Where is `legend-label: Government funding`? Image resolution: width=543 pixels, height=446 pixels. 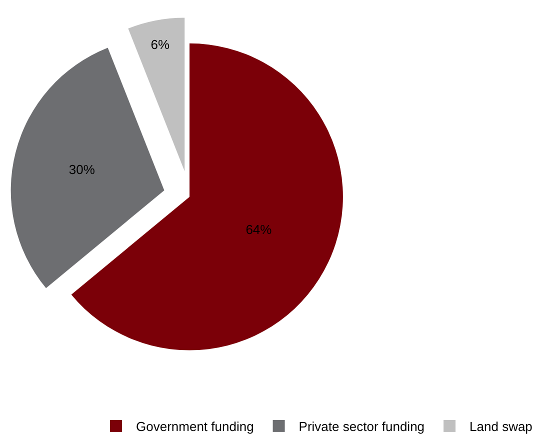 legend-label: Government funding is located at coordinates (195, 426).